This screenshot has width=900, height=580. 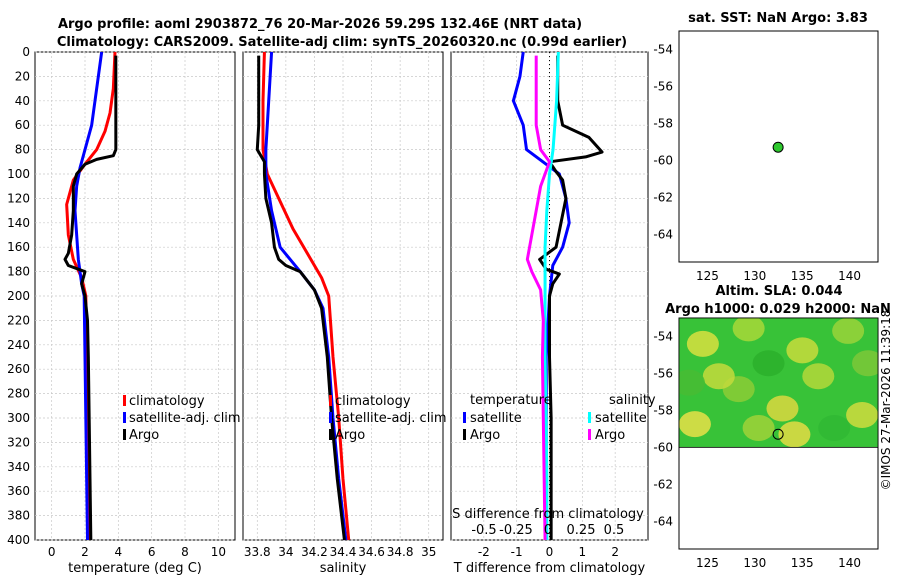 I want to click on legend-title-salinity: salinity, so click(x=632, y=400).